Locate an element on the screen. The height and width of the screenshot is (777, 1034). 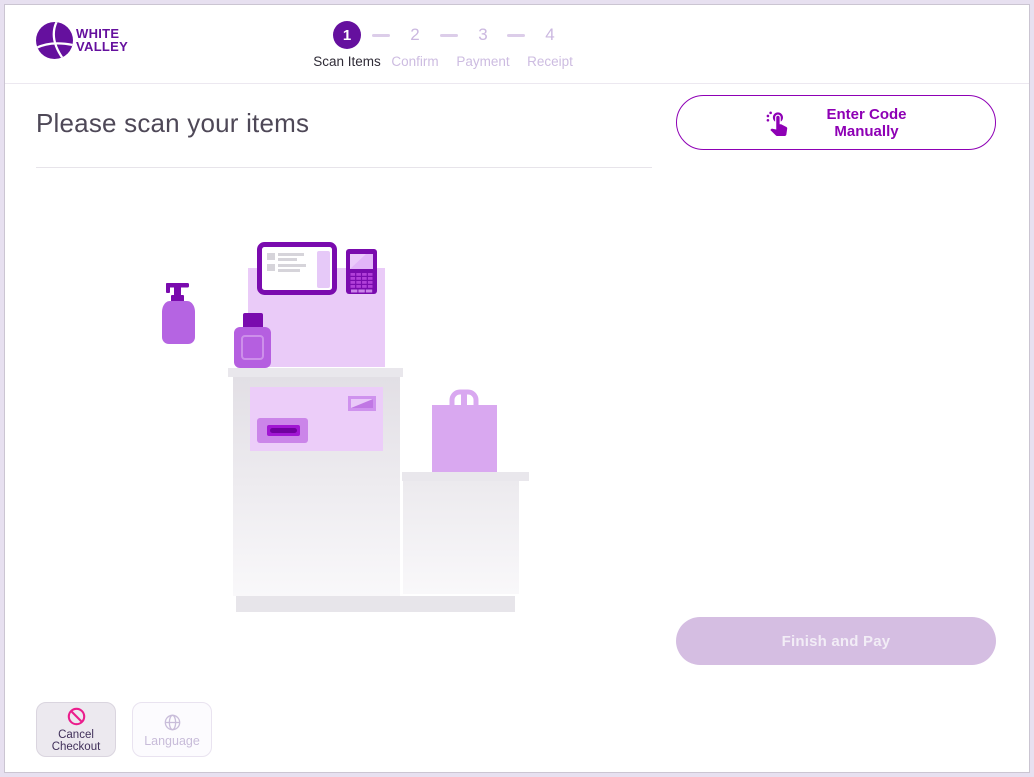
enter-code-label-line2: Manually is located at coordinates (866, 131).